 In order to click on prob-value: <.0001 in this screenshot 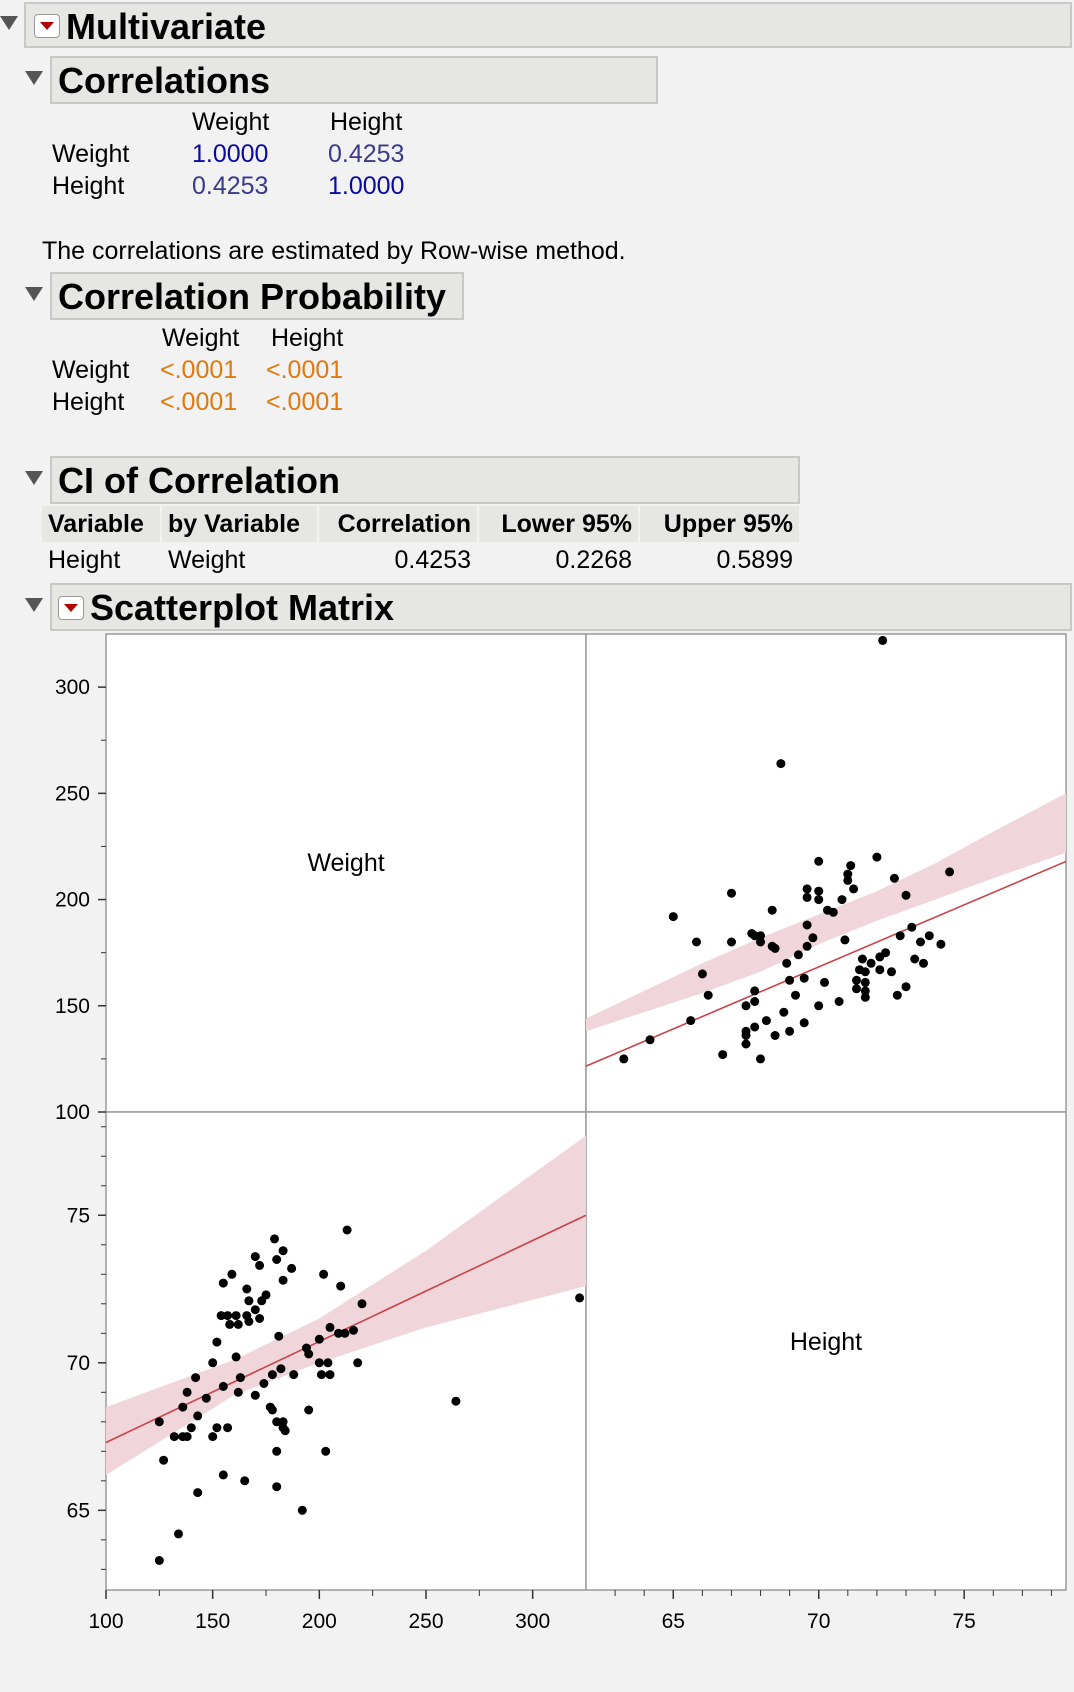, I will do `click(305, 370)`.